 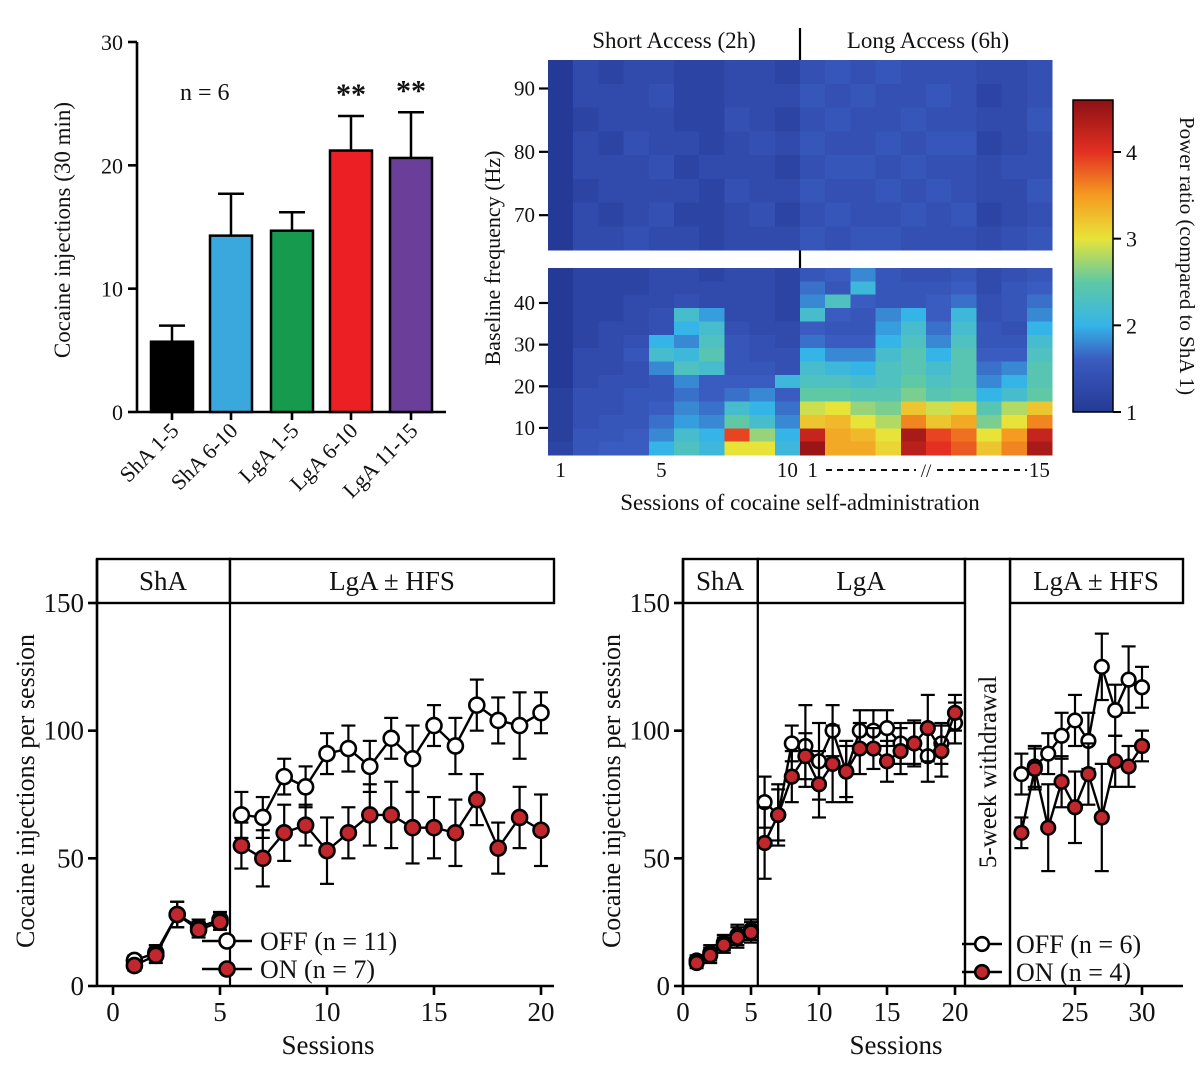 What do you see at coordinates (64, 603) in the screenshot?
I see `line-y-tick-label: 150` at bounding box center [64, 603].